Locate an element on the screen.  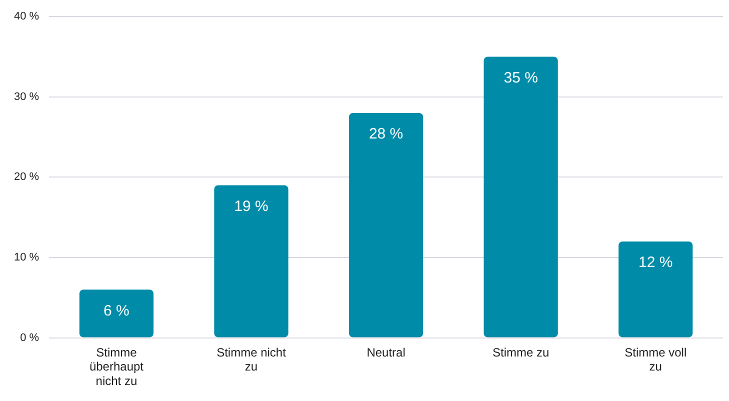
y-tick-label: 20 % is located at coordinates (27, 177).